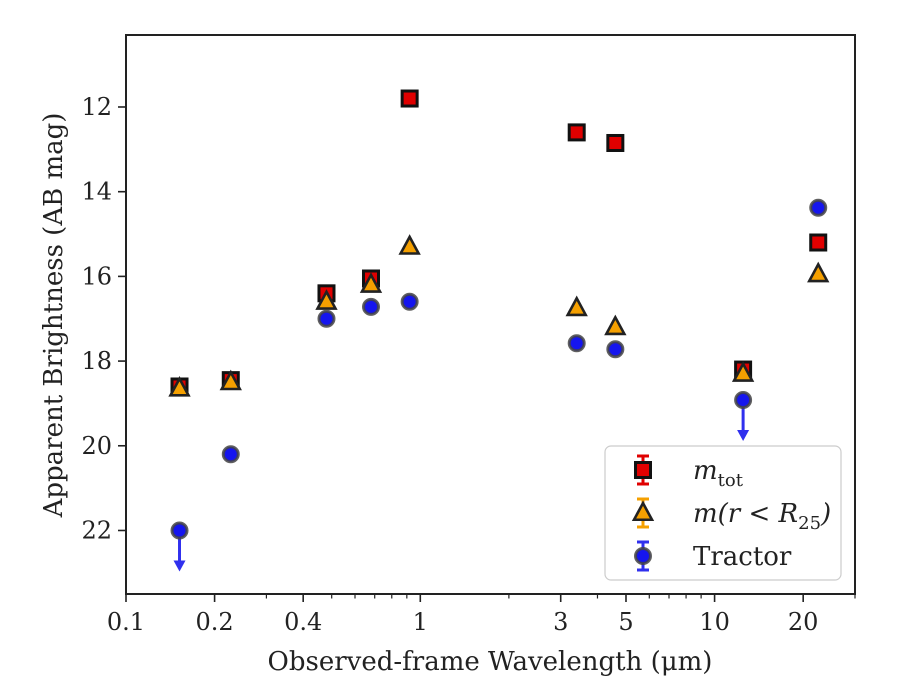  What do you see at coordinates (215, 622) in the screenshot?
I see `x-tick-label: 0.2` at bounding box center [215, 622].